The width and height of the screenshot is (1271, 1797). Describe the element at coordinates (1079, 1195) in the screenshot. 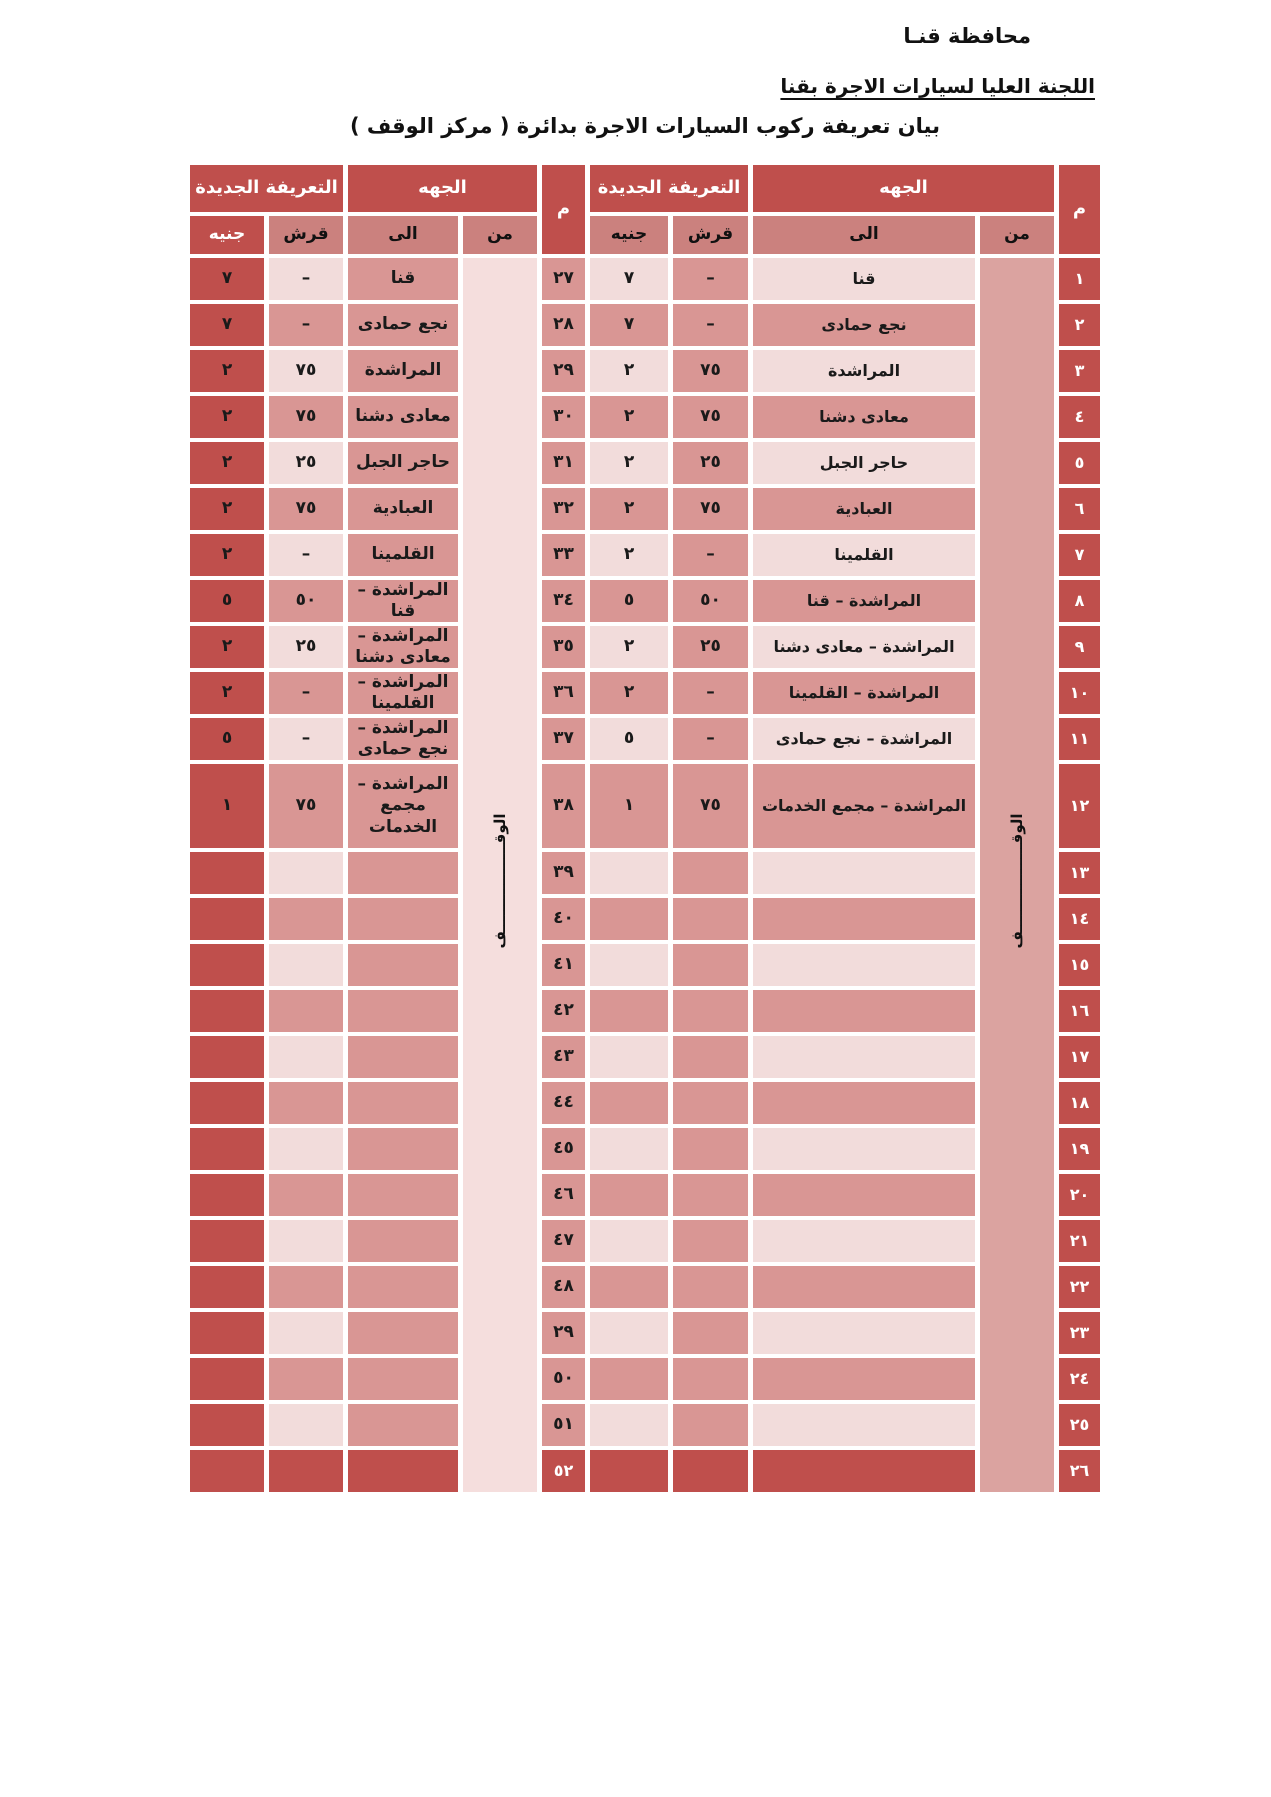

I see `row-seq-right: ٢٠` at that location.